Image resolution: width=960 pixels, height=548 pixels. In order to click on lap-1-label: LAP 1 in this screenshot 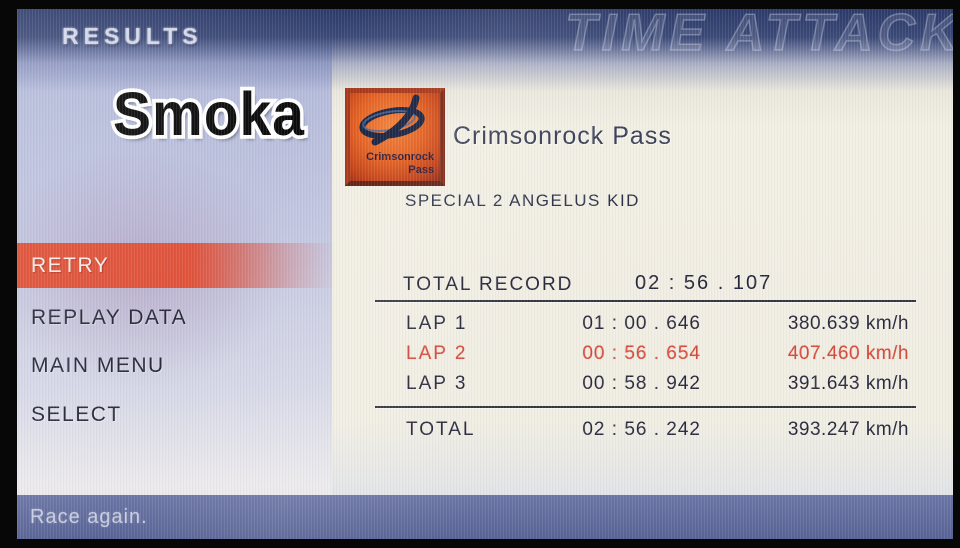, I will do `click(437, 323)`.